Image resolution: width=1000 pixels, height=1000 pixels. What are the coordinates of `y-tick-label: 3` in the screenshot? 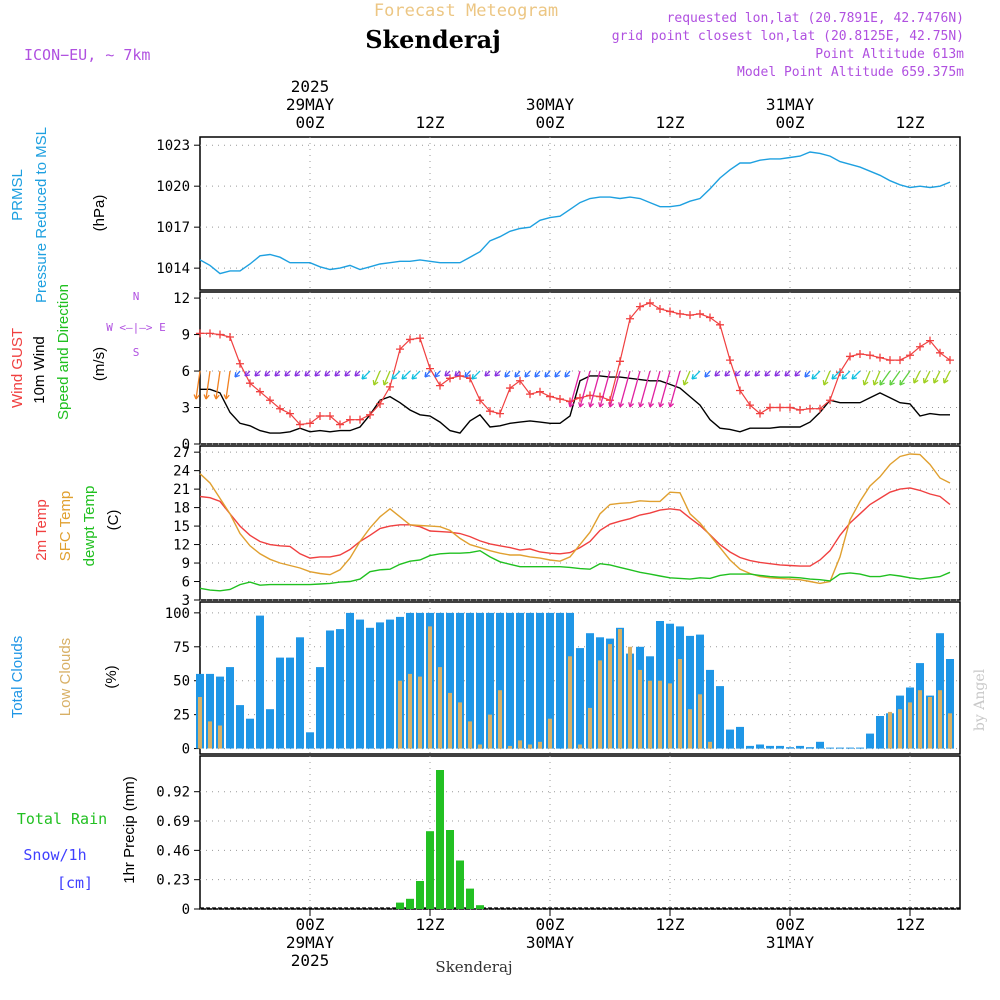 It's located at (186, 409).